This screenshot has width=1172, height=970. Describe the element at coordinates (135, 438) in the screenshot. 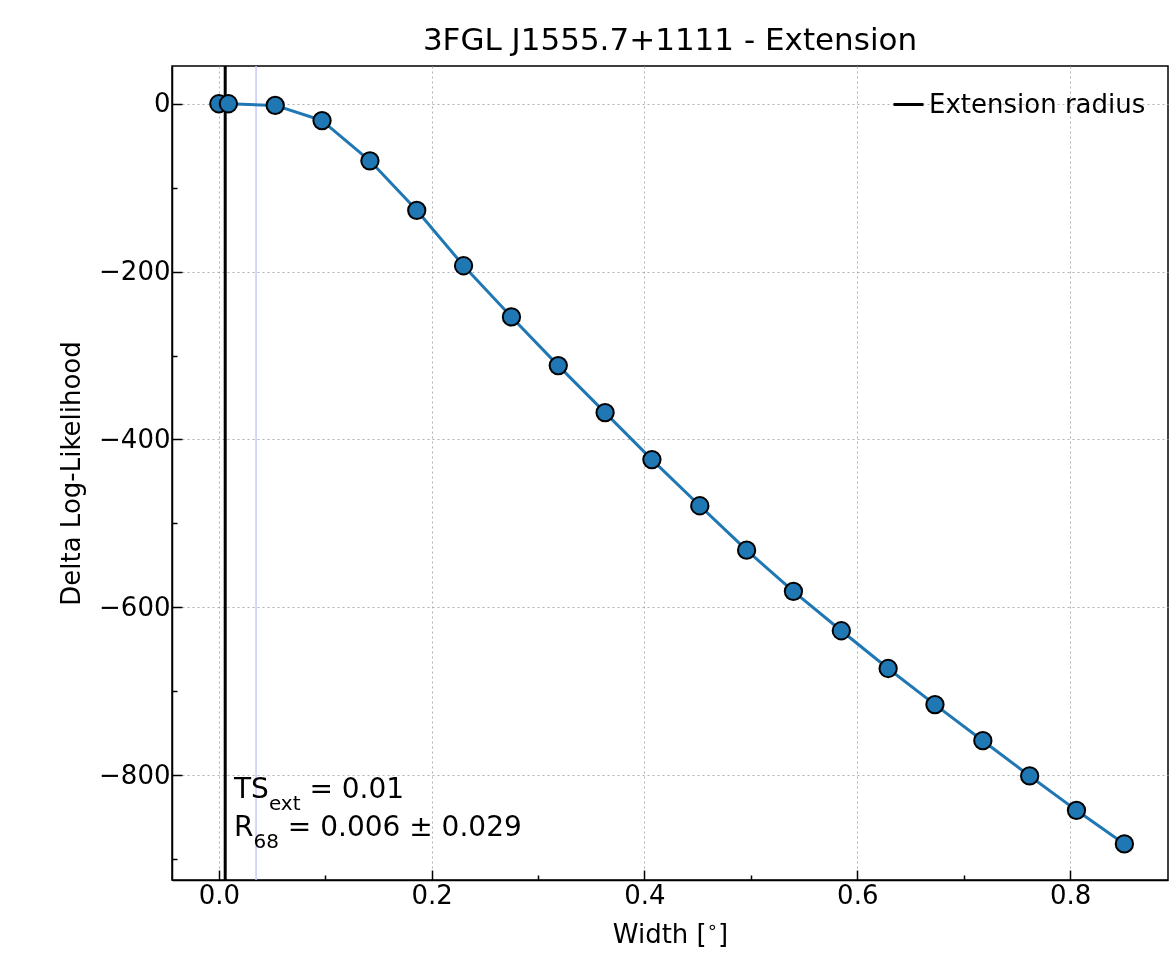

I see `y-tick-label: −400` at that location.